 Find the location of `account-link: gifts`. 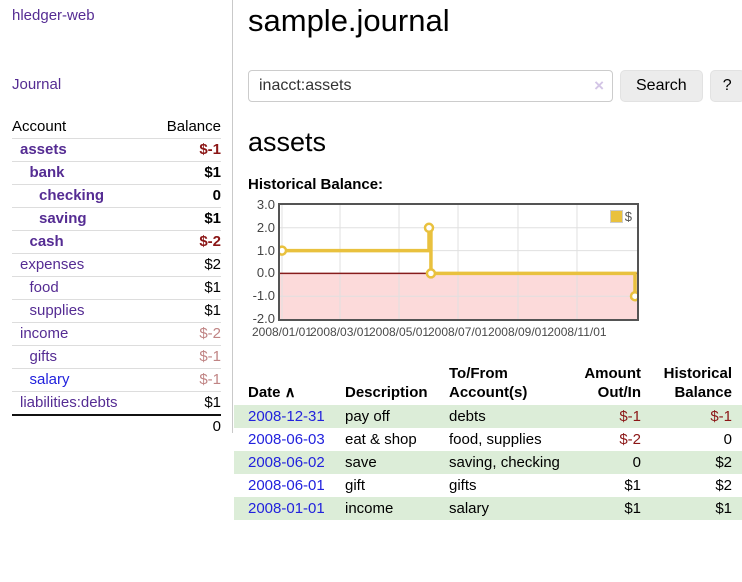

account-link: gifts is located at coordinates (43, 356).